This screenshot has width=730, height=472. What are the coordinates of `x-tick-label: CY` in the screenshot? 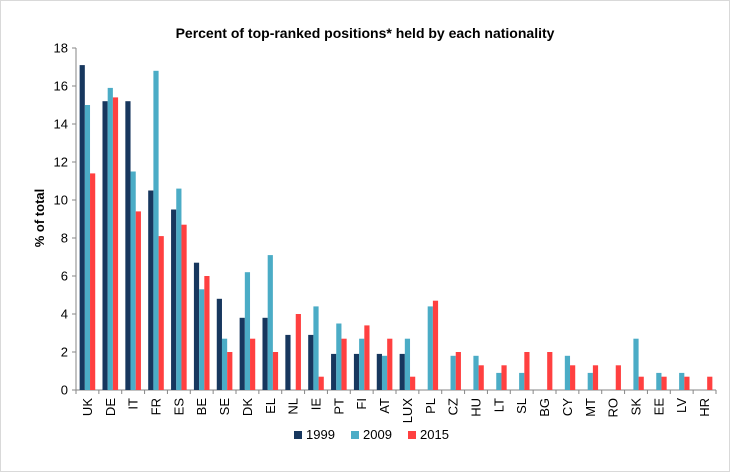 It's located at (567, 407).